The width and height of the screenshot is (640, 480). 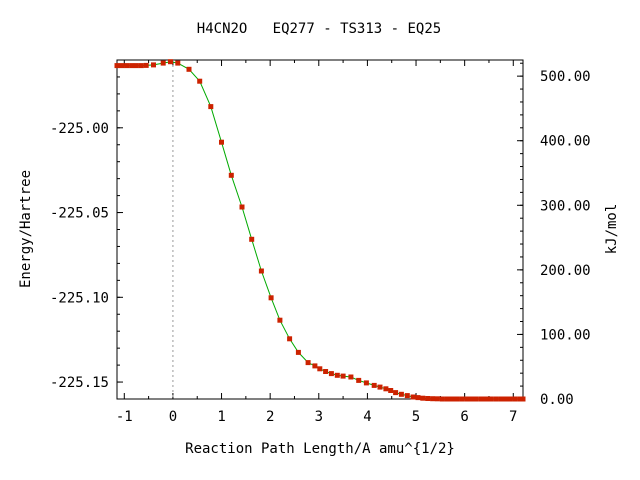 What do you see at coordinates (26, 229) in the screenshot?
I see `y-axis-label: Energy/Hartree` at bounding box center [26, 229].